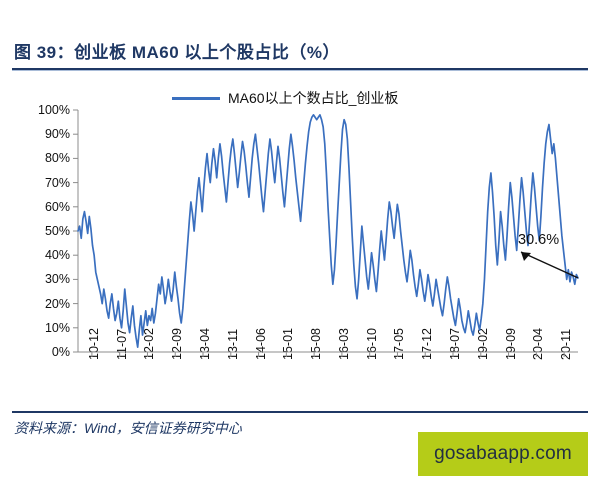  I want to click on x-tick-label: 19-09, so click(510, 344).